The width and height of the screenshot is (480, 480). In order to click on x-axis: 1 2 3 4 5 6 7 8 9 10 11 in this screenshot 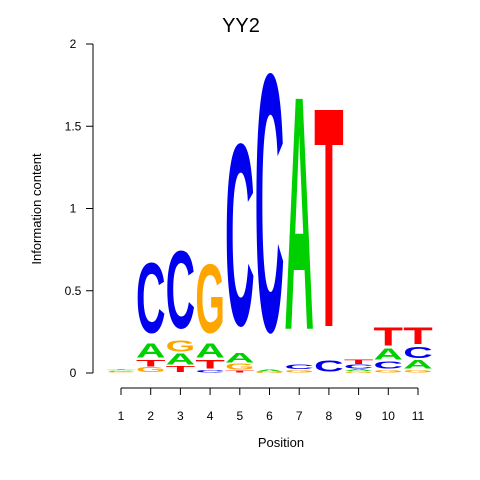, I will do `click(271, 405)`.